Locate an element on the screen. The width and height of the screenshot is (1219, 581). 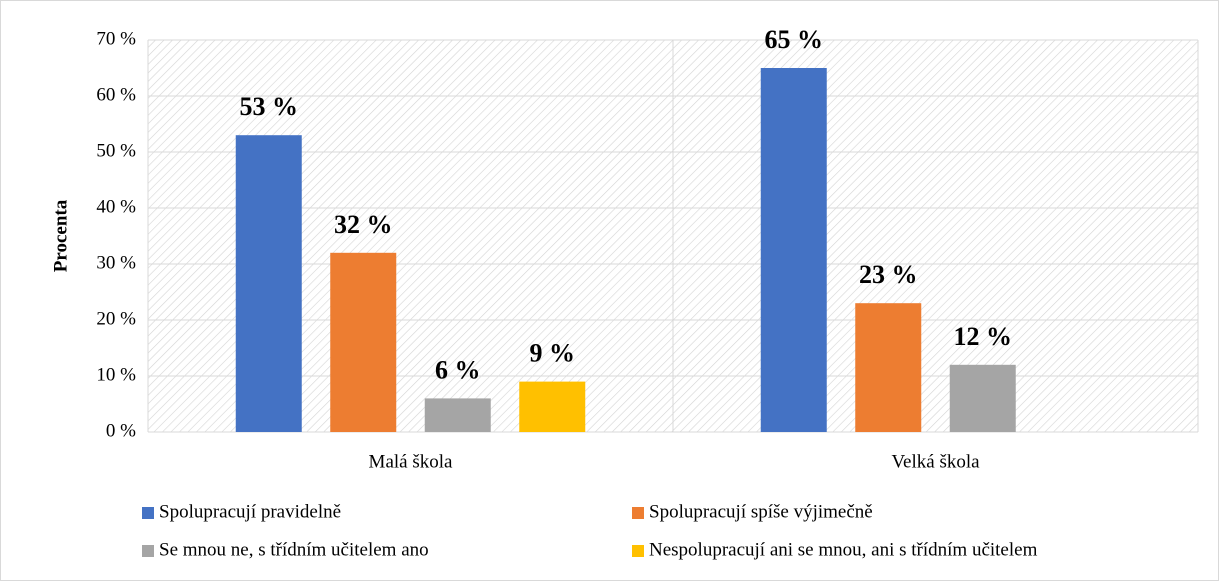
value-label: 53 % is located at coordinates (269, 106).